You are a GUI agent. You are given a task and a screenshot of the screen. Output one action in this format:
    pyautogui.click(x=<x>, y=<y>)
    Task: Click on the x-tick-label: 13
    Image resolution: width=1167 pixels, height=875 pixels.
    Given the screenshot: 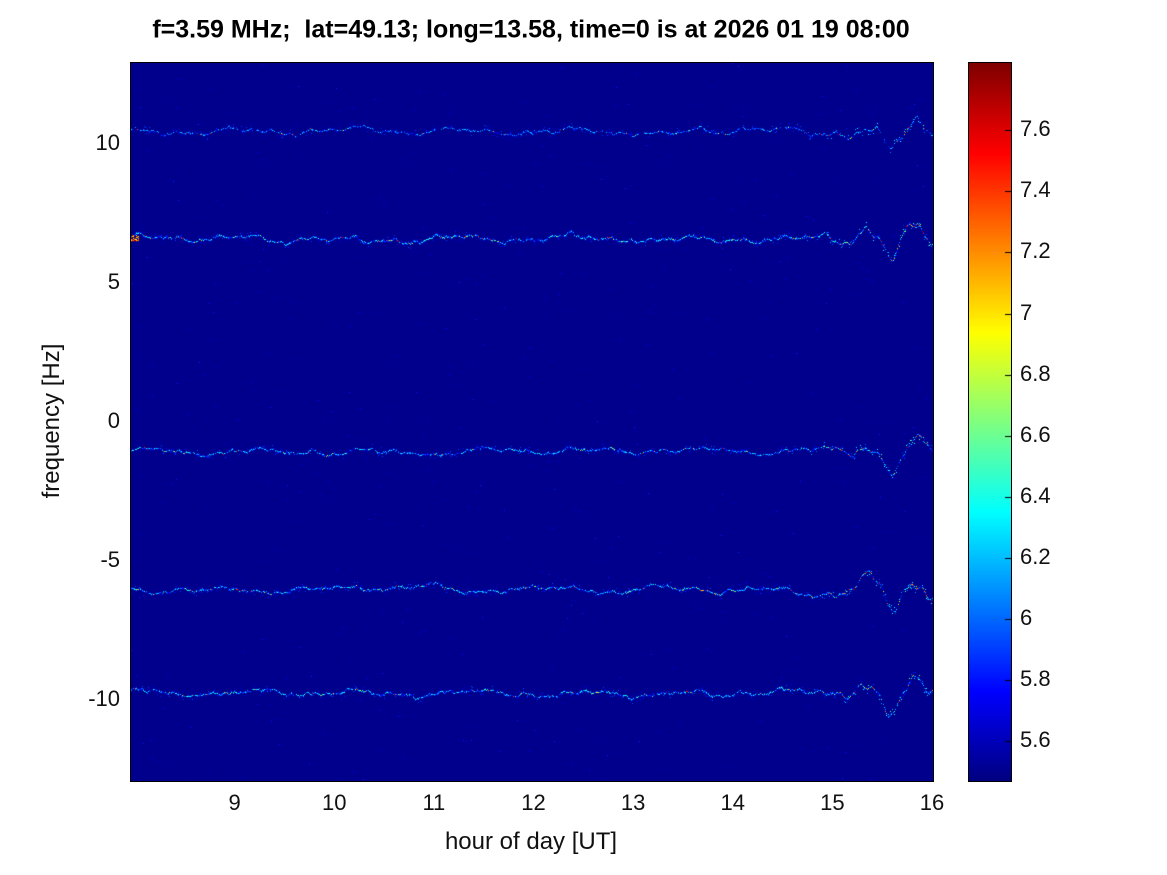 What is the action you would take?
    pyautogui.click(x=633, y=802)
    